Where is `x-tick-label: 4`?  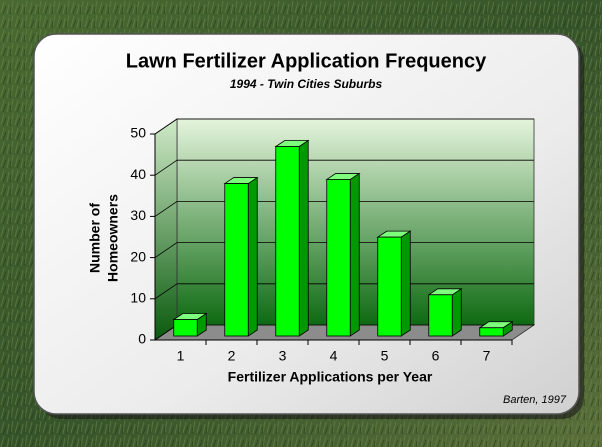
x-tick-label: 4 is located at coordinates (334, 356).